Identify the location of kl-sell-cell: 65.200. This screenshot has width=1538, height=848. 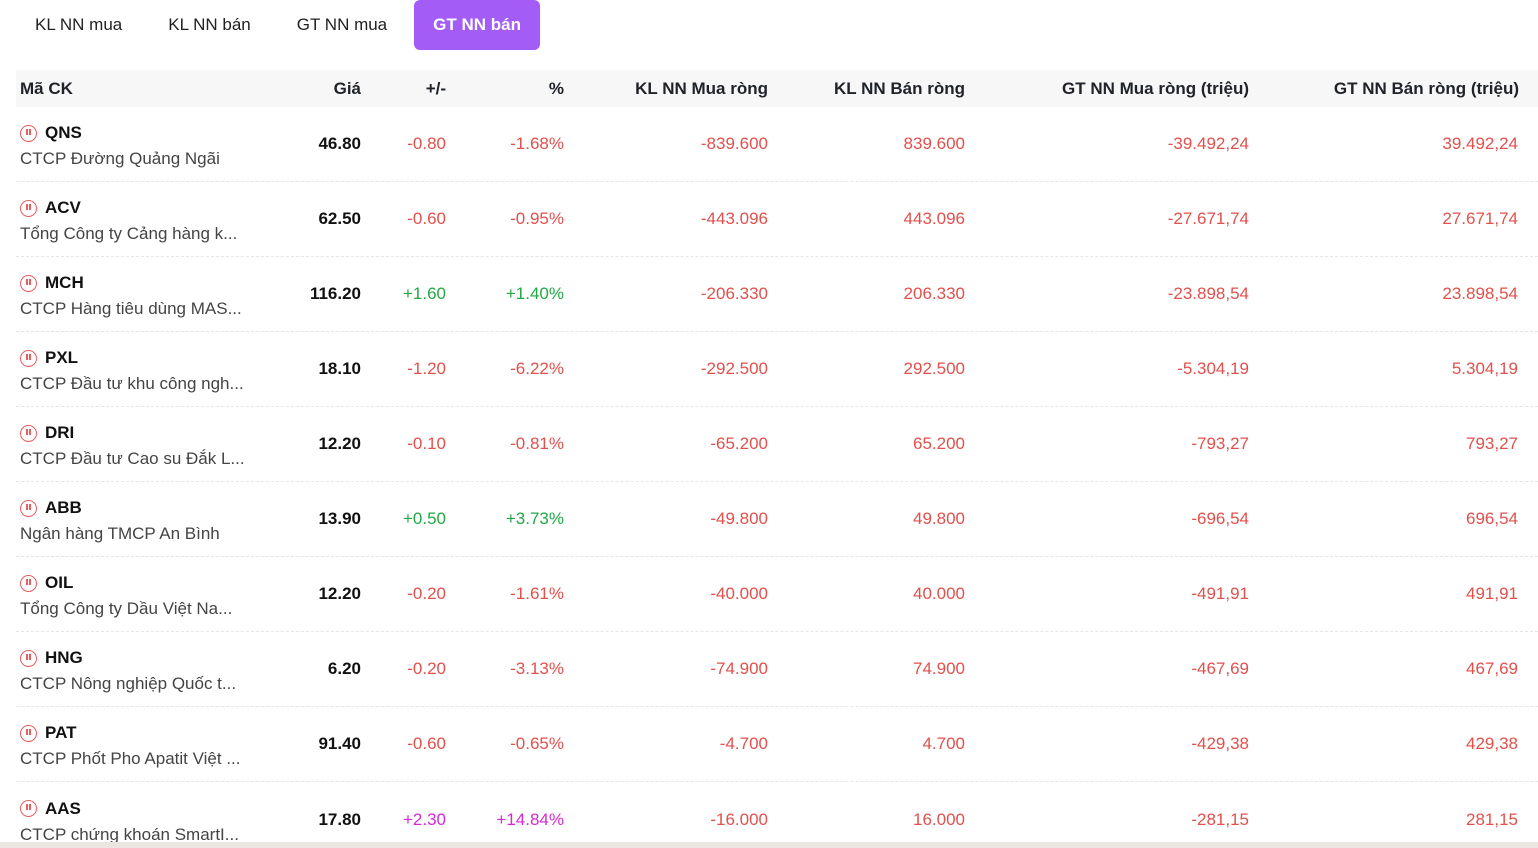
(939, 443).